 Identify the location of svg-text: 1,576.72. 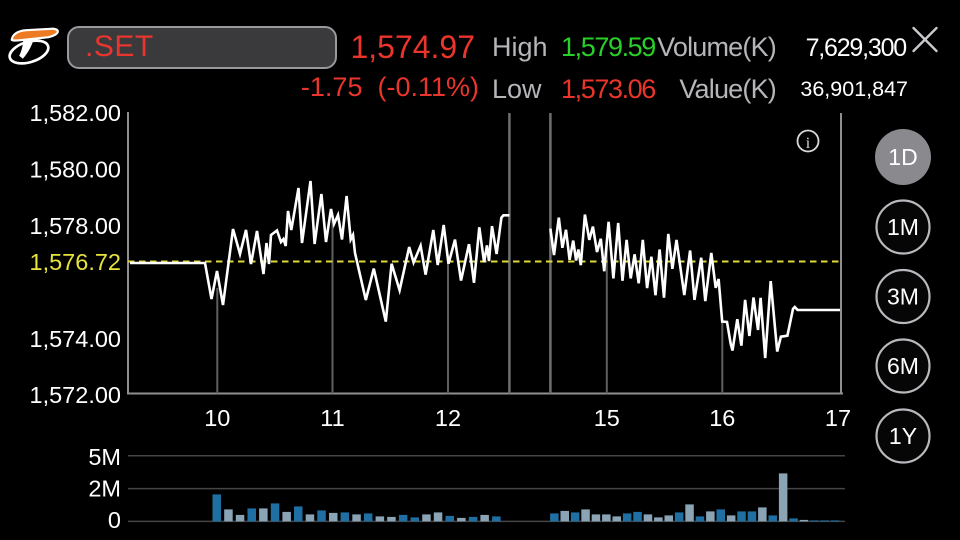
(75, 262).